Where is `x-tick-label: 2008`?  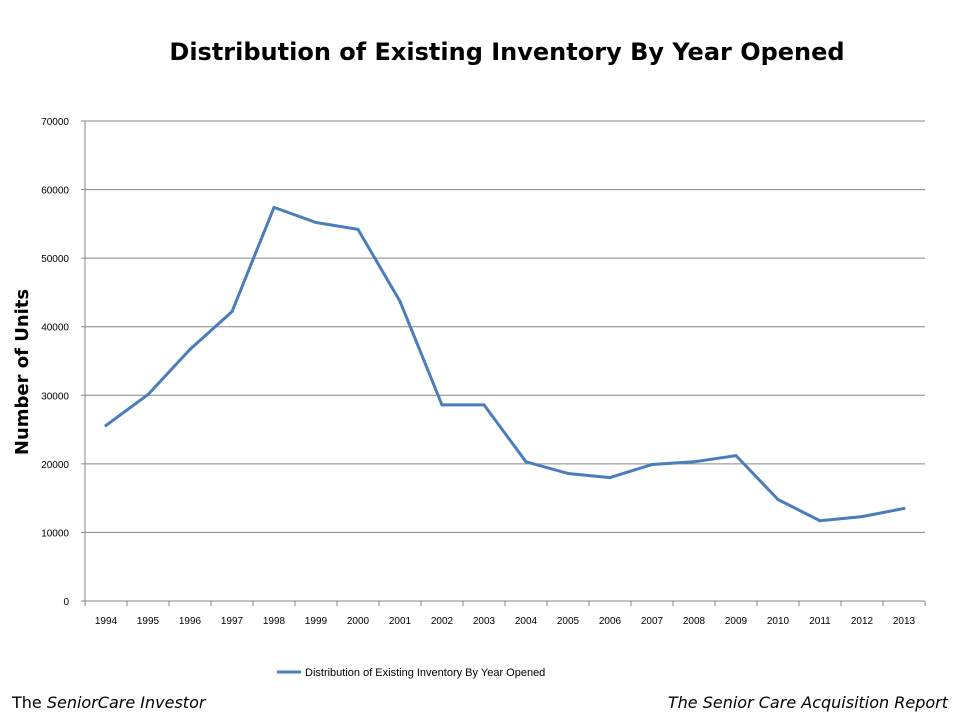
x-tick-label: 2008 is located at coordinates (694, 621).